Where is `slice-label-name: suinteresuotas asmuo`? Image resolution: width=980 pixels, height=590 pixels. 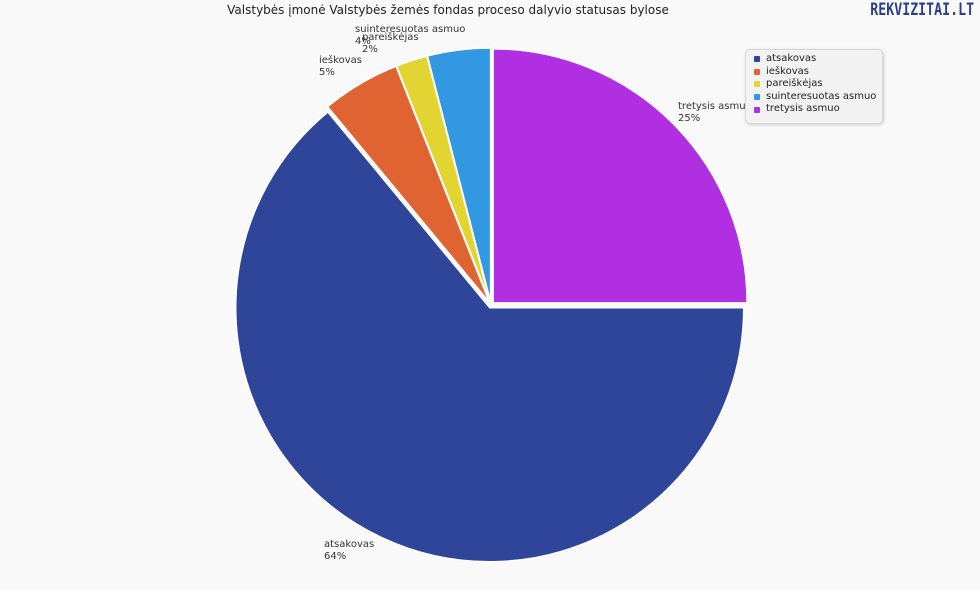
slice-label-name: suinteresuotas asmuo is located at coordinates (410, 29).